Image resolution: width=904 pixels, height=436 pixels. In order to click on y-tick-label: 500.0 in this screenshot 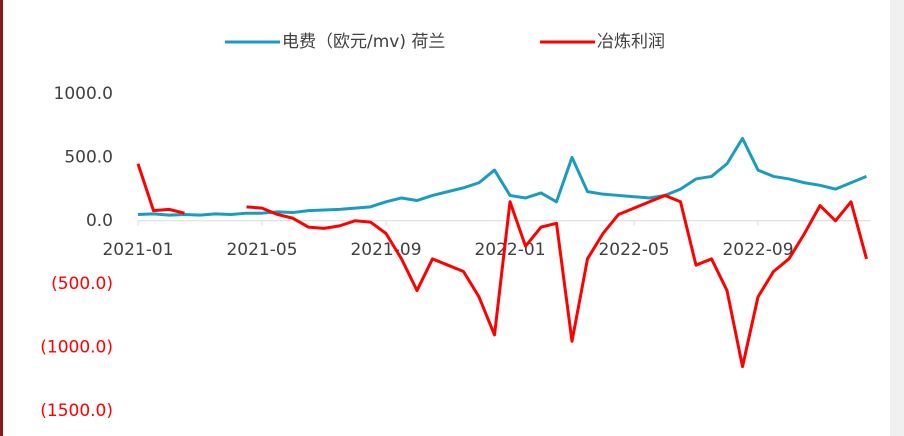, I will do `click(88, 157)`.